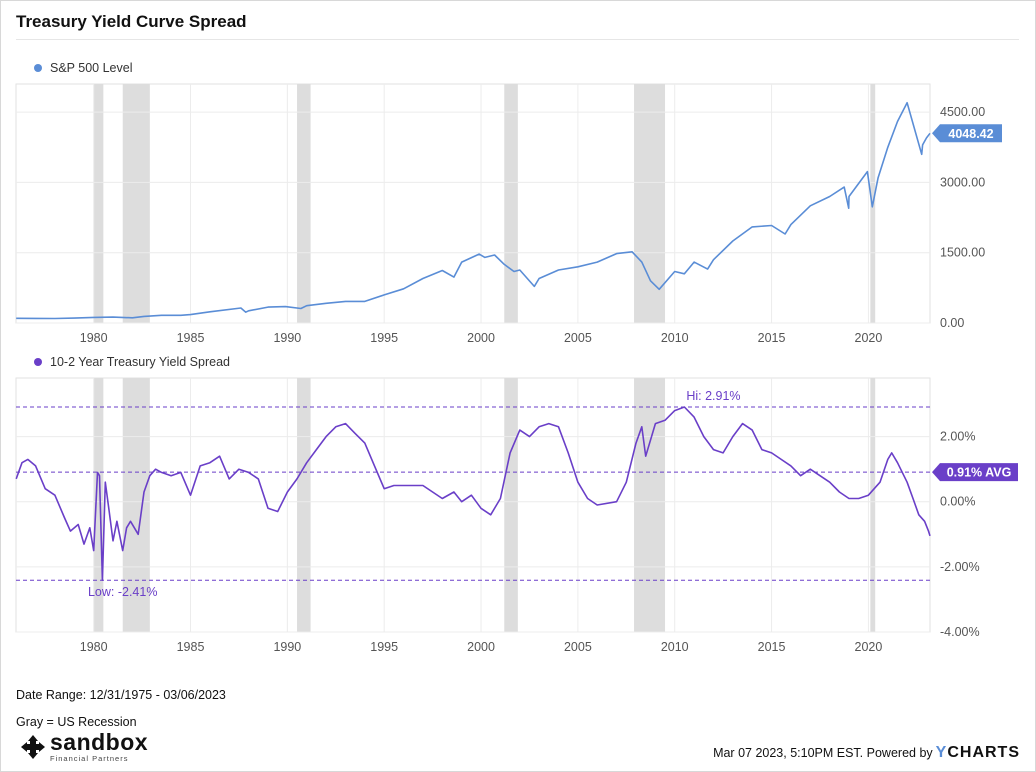 The width and height of the screenshot is (1036, 772). I want to click on legend-sp500-label: S&P 500 Level, so click(91, 68).